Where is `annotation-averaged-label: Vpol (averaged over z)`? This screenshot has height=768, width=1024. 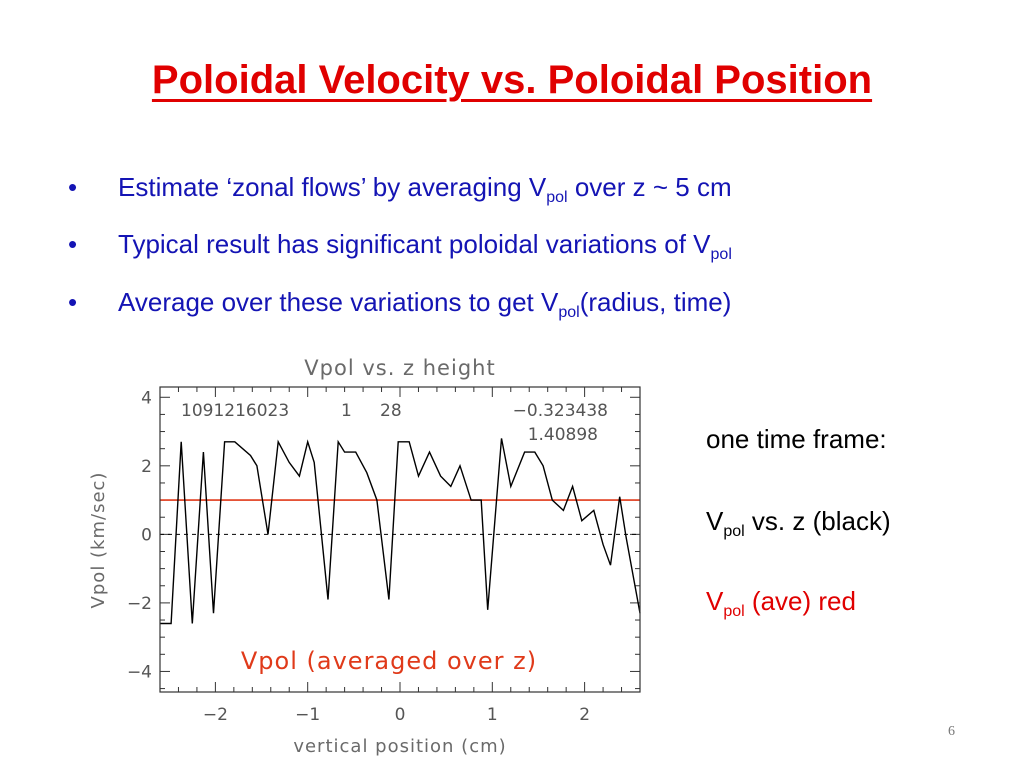 annotation-averaged-label: Vpol (averaged over z) is located at coordinates (389, 661).